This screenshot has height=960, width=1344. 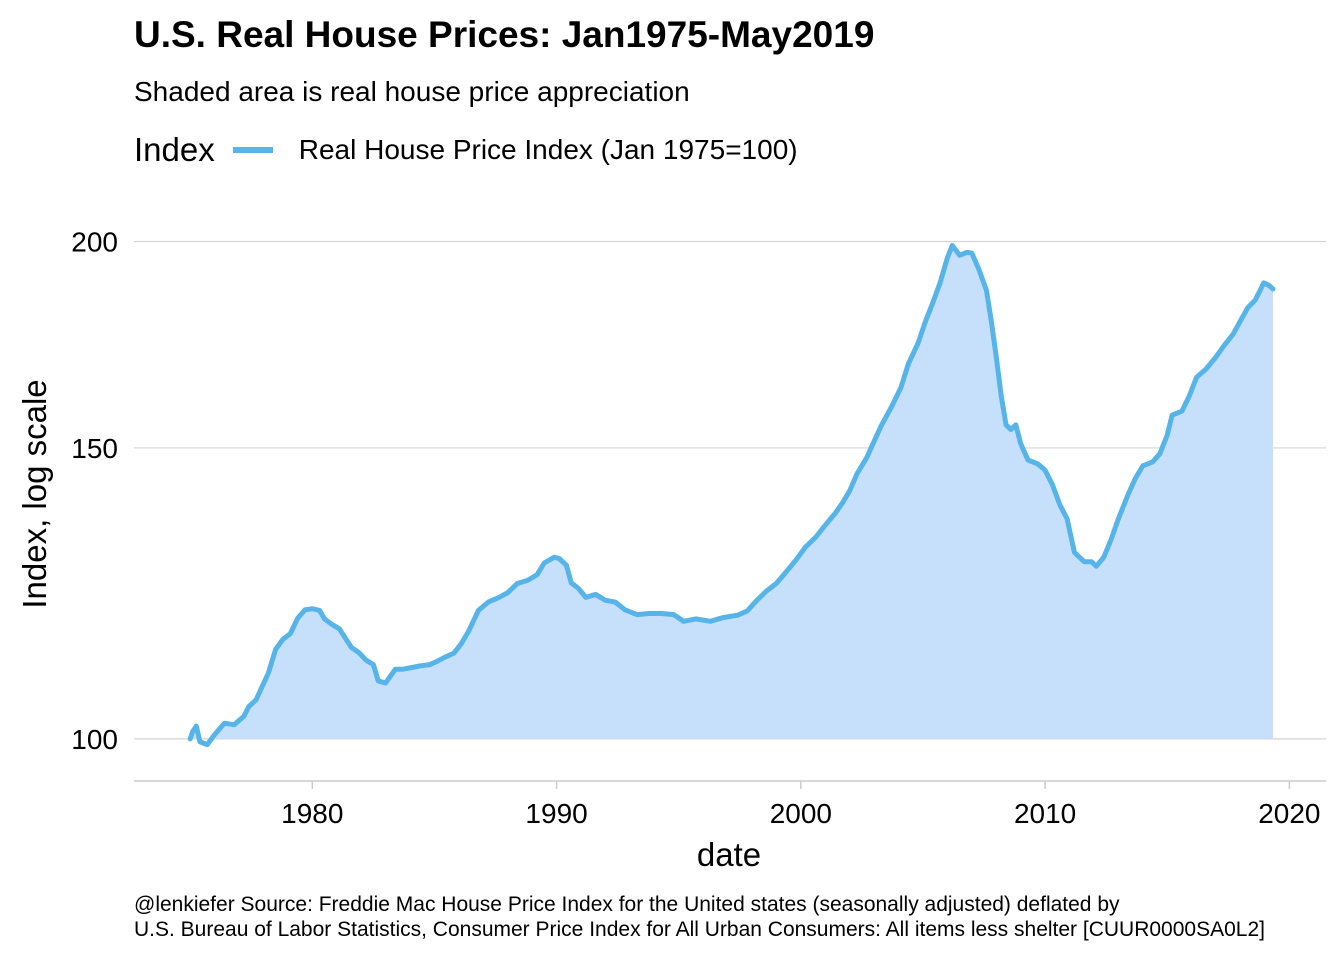 I want to click on chart-title: U.S. Real House Prices: Jan1975-May2019, so click(x=504, y=34).